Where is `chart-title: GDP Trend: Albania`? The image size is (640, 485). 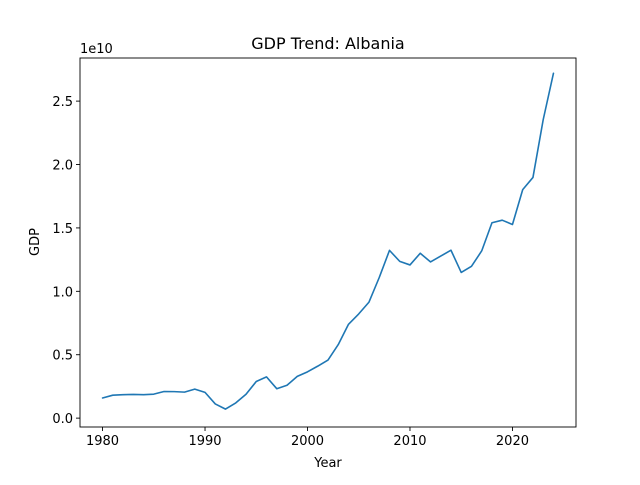
chart-title: GDP Trend: Albania is located at coordinates (327, 43).